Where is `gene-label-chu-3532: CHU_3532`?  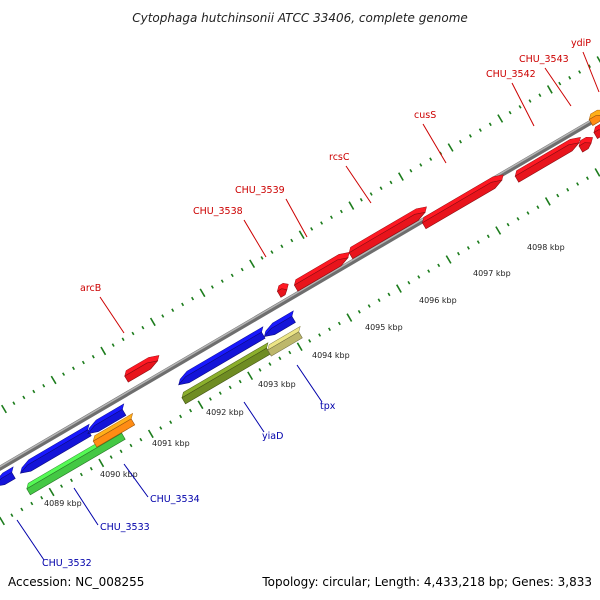 gene-label-chu-3532: CHU_3532 is located at coordinates (67, 563).